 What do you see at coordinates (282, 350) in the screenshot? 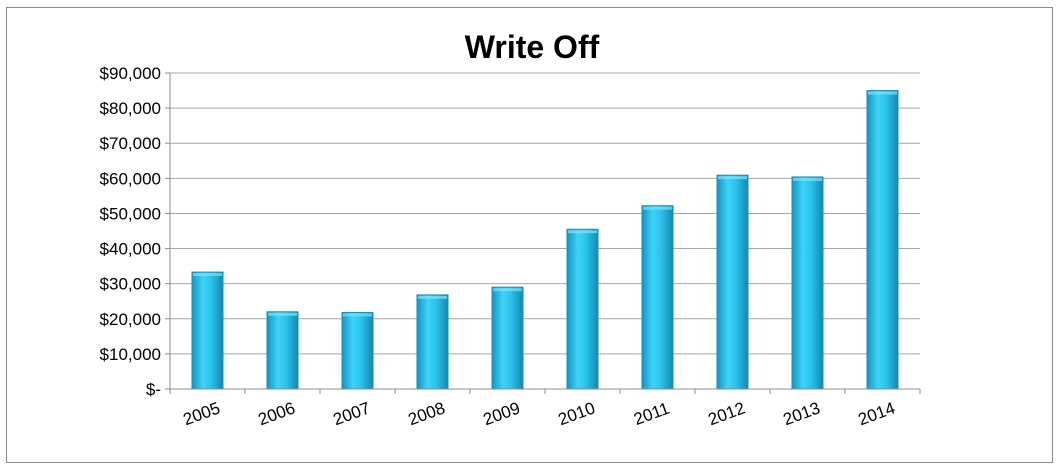
I see `bar-2006` at bounding box center [282, 350].